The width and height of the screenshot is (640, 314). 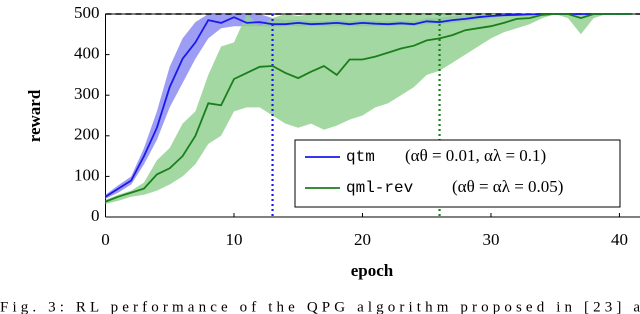 What do you see at coordinates (87, 134) in the screenshot?
I see `y-tick-label: 200` at bounding box center [87, 134].